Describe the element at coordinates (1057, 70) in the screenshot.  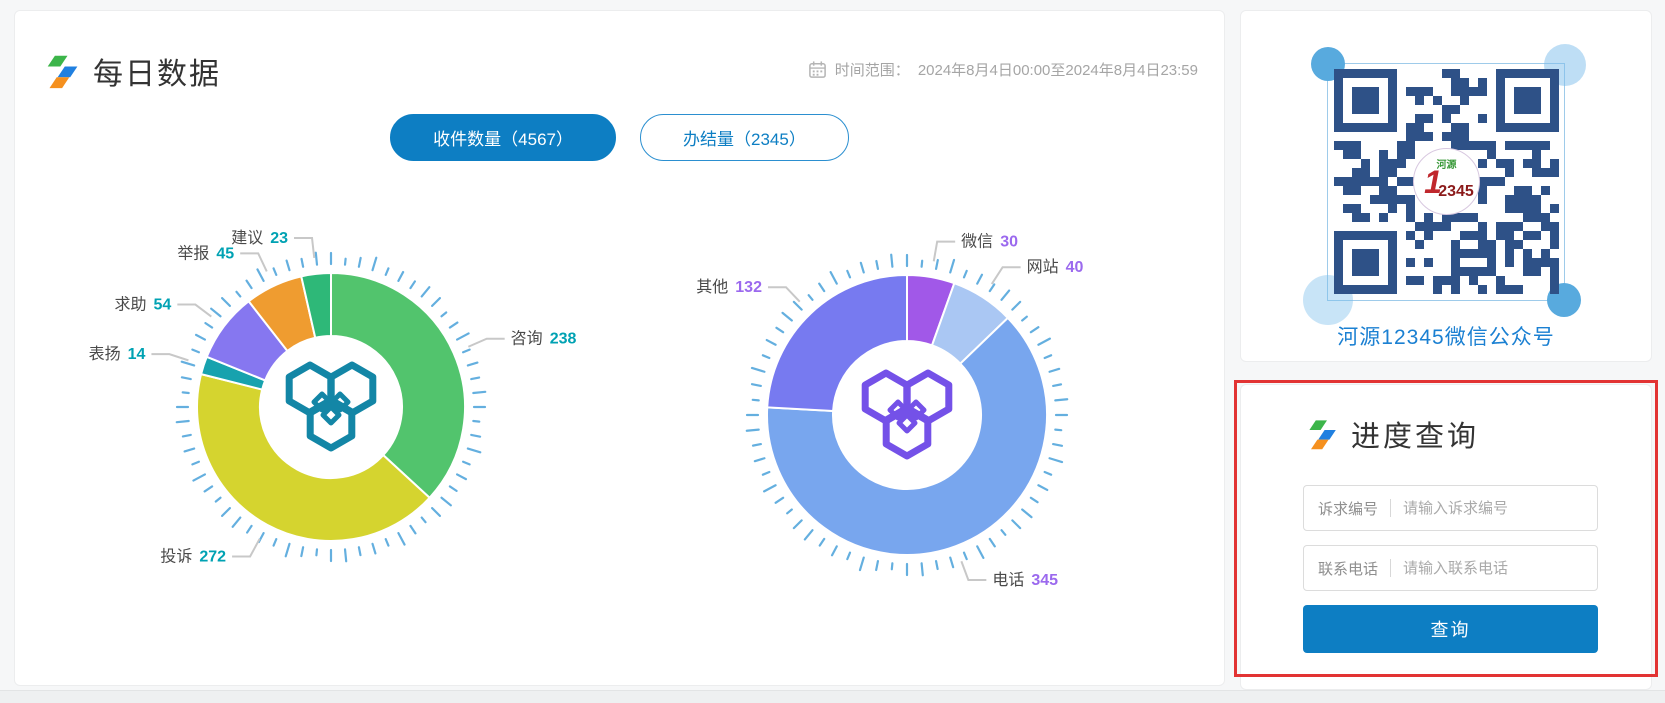
I see `time-range-value: 2024年8月4日00:00至2024年8月4日23:59` at that location.